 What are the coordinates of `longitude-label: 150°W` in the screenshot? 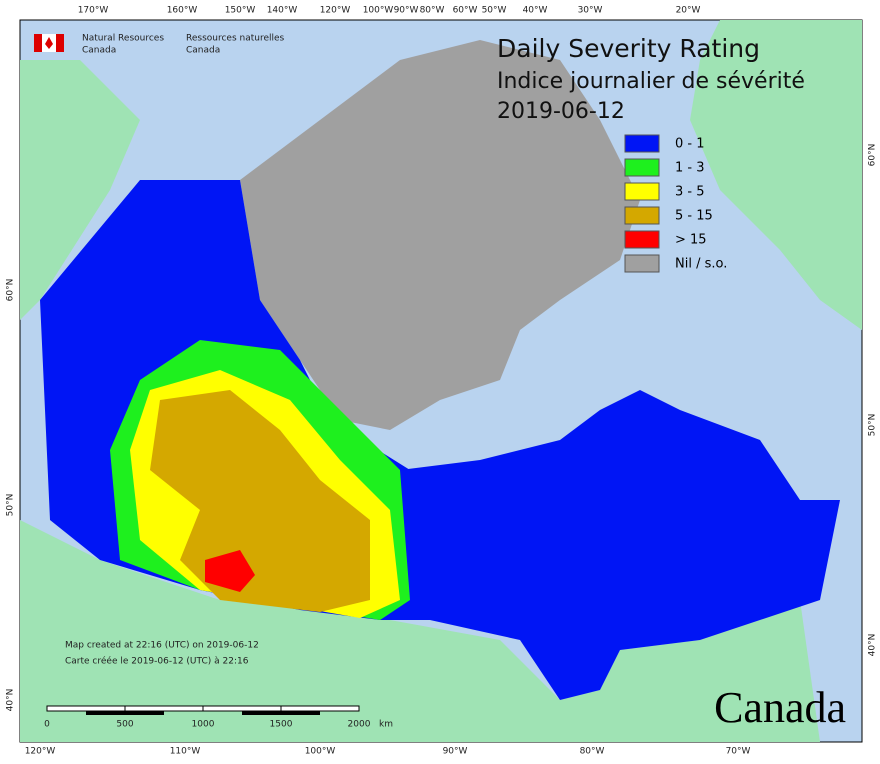 It's located at (240, 11).